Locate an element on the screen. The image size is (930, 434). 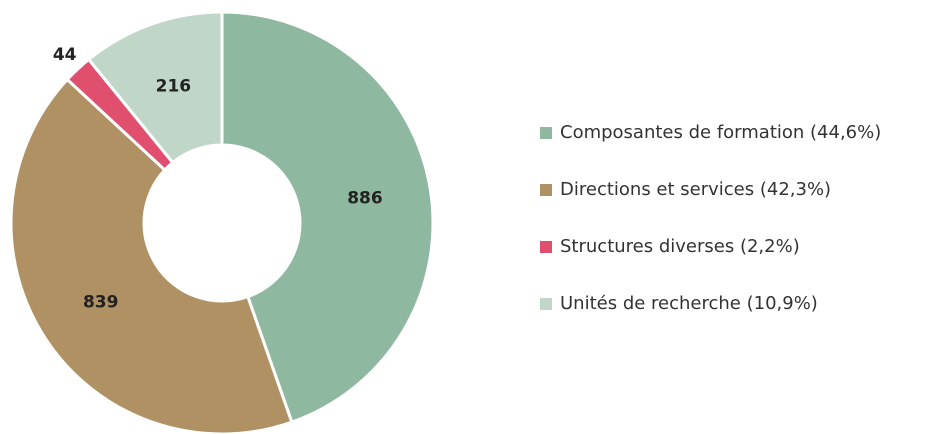
legend-label: Directions et services (42,3%) is located at coordinates (695, 189).